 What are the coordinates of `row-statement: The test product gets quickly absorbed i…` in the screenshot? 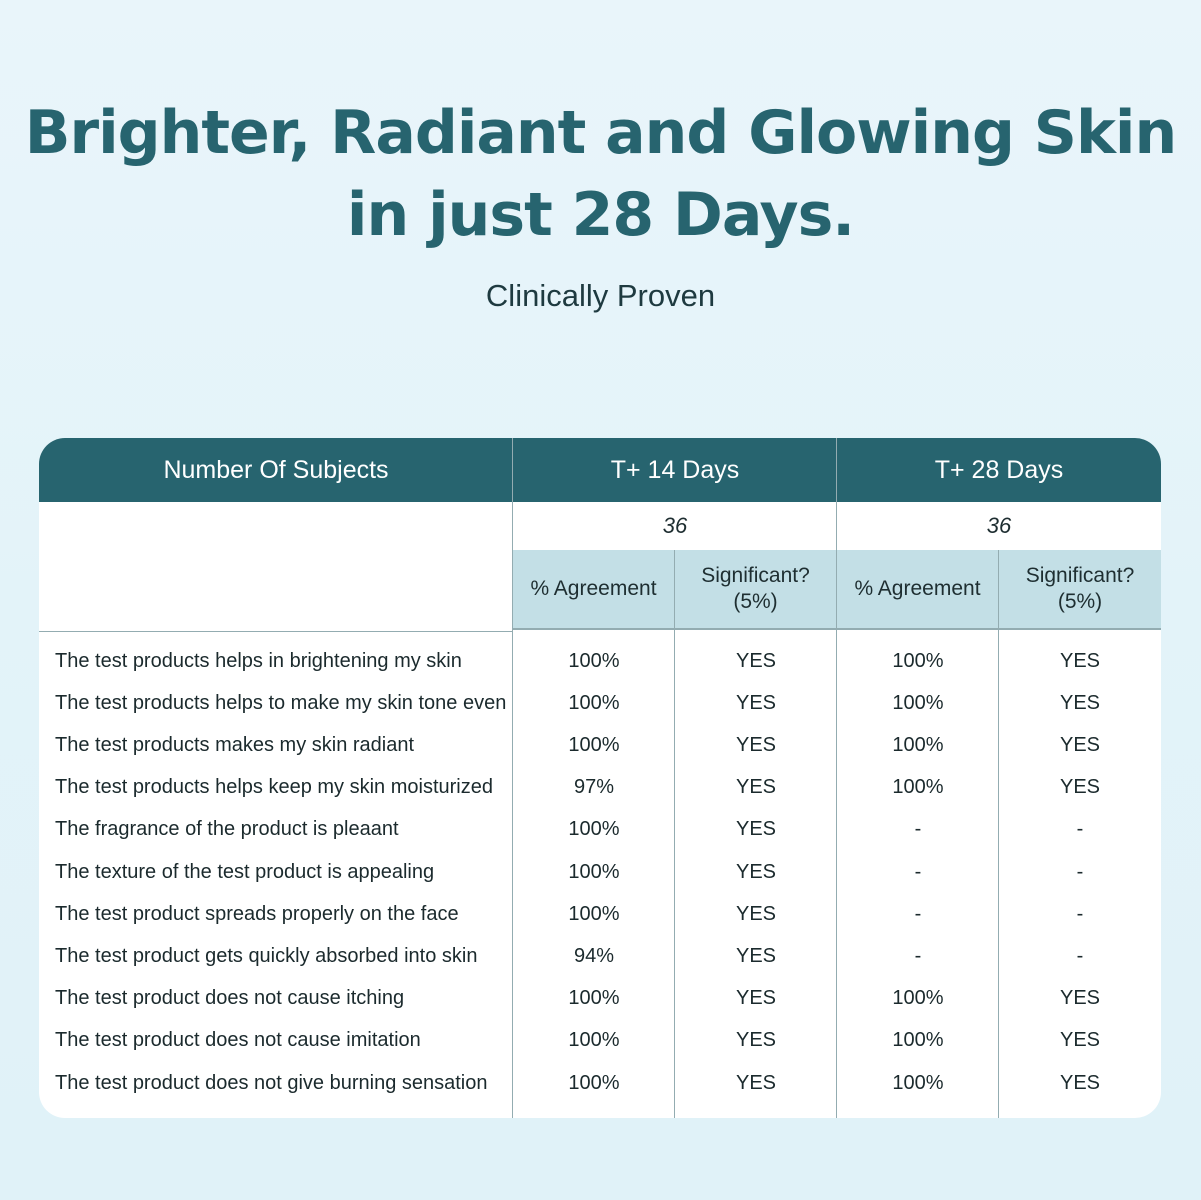 It's located at (266, 955).